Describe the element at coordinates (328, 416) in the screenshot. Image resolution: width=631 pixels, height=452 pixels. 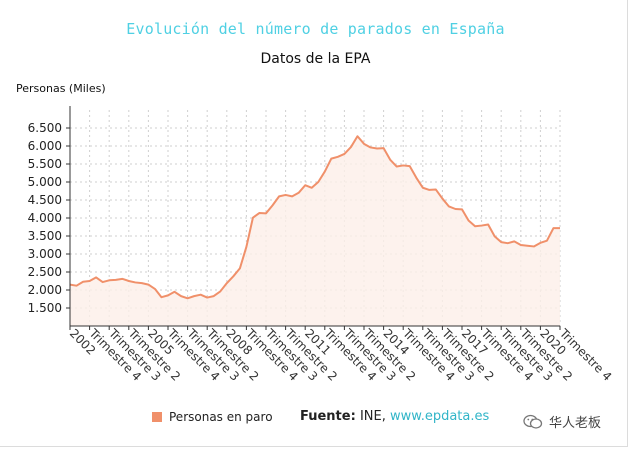
I see `source-prefix: Fuente:` at that location.